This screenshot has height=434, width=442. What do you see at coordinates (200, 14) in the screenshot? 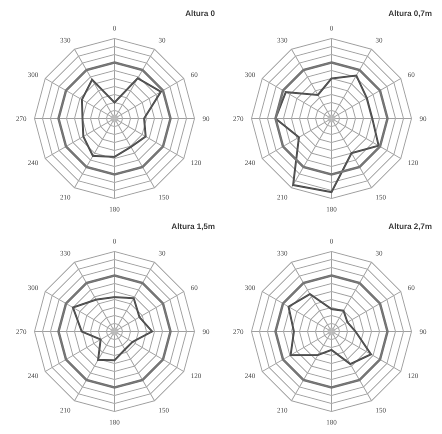
I see `chart-title: Altura 0` at bounding box center [200, 14].